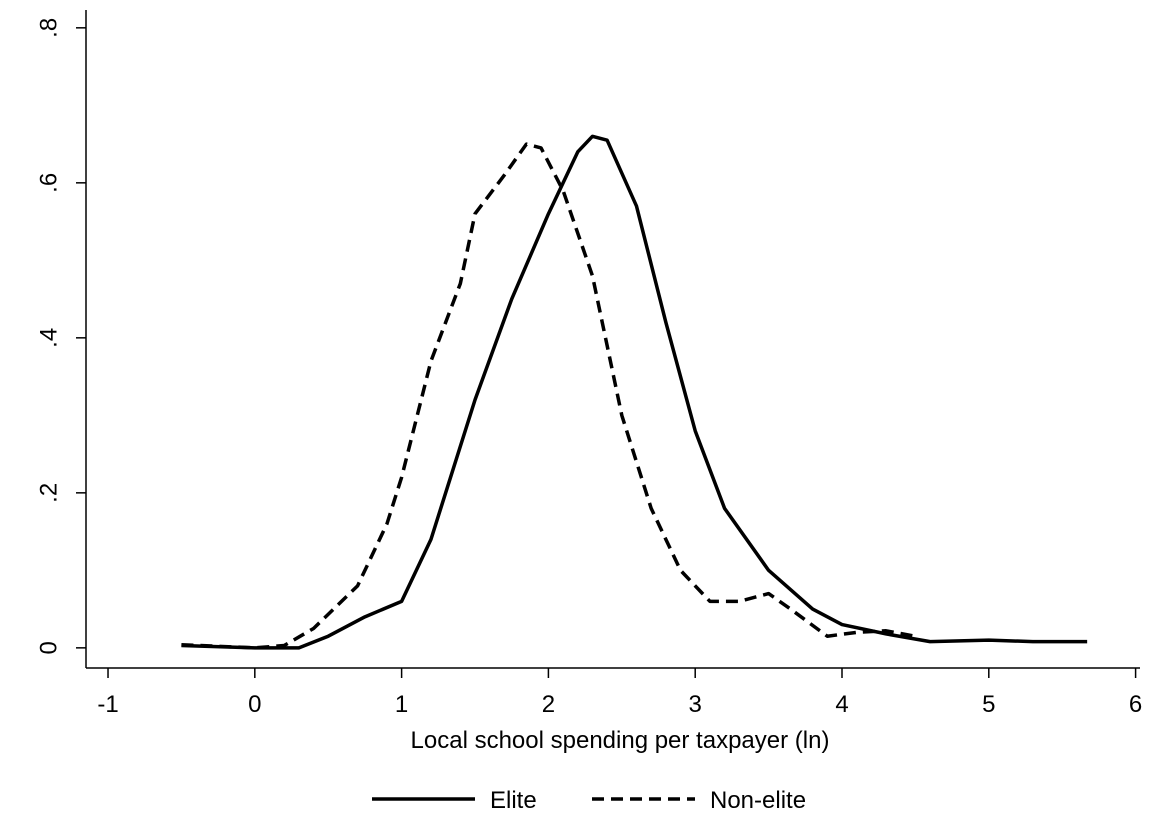 The height and width of the screenshot is (814, 1156). Describe the element at coordinates (254, 704) in the screenshot. I see `x-tick-label: 0` at that location.